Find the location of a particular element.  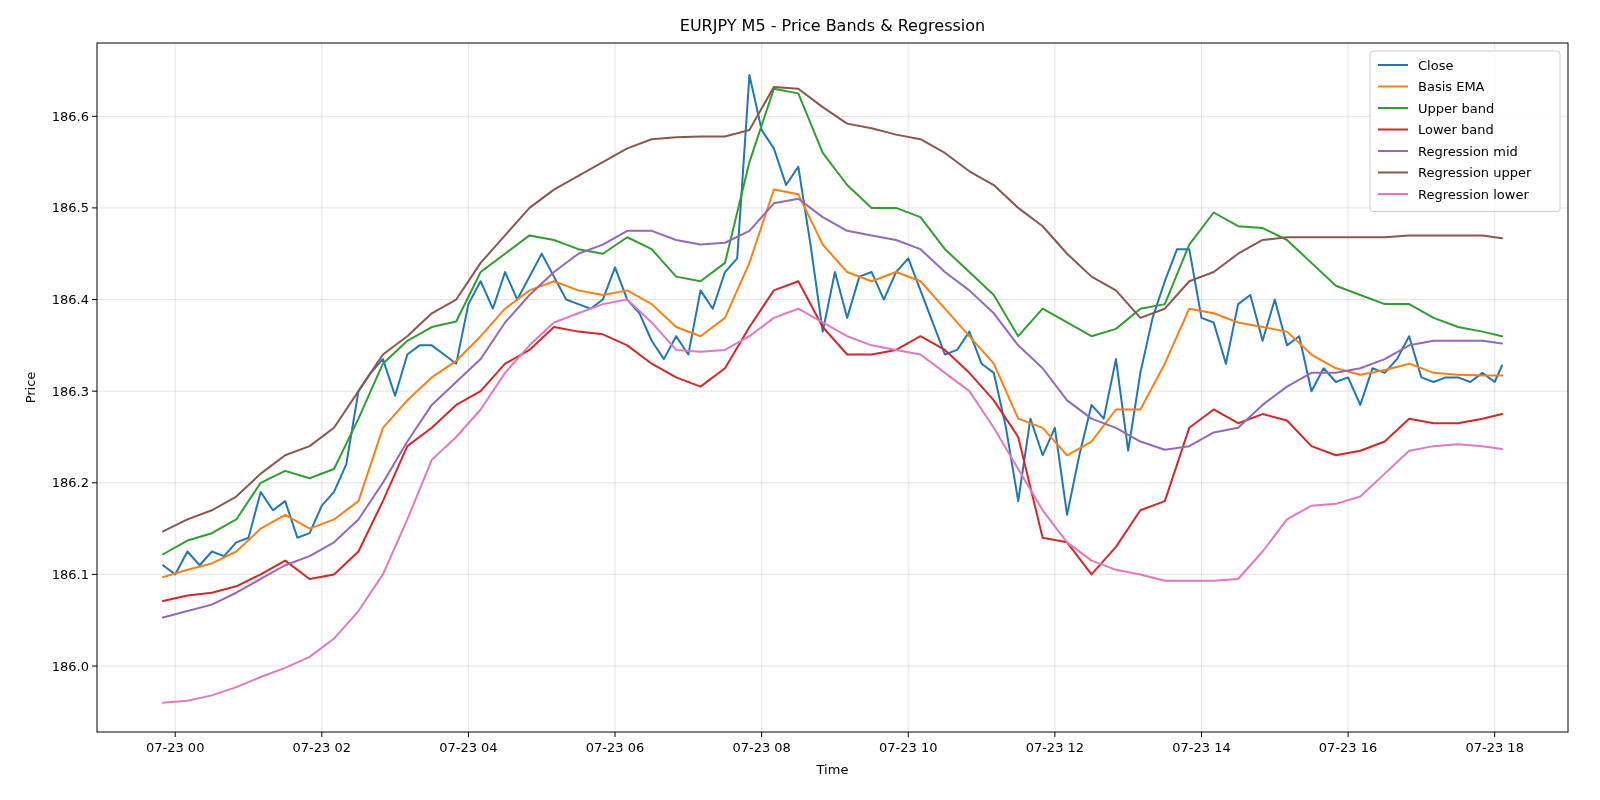

legend-label: Regression lower is located at coordinates (1474, 194).